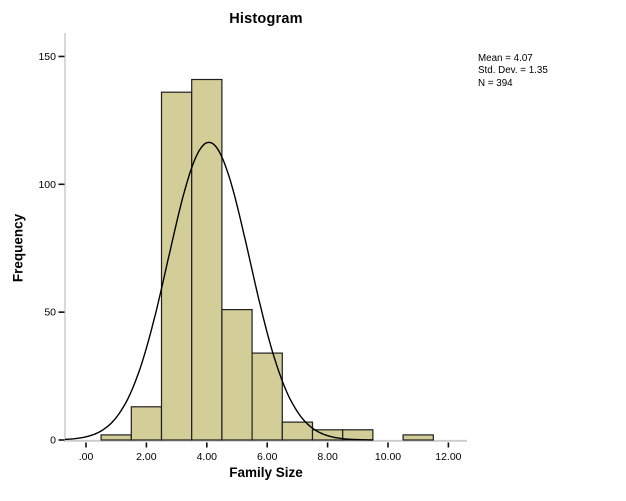 The width and height of the screenshot is (626, 501). I want to click on x-tick-label: 2.00, so click(146, 457).